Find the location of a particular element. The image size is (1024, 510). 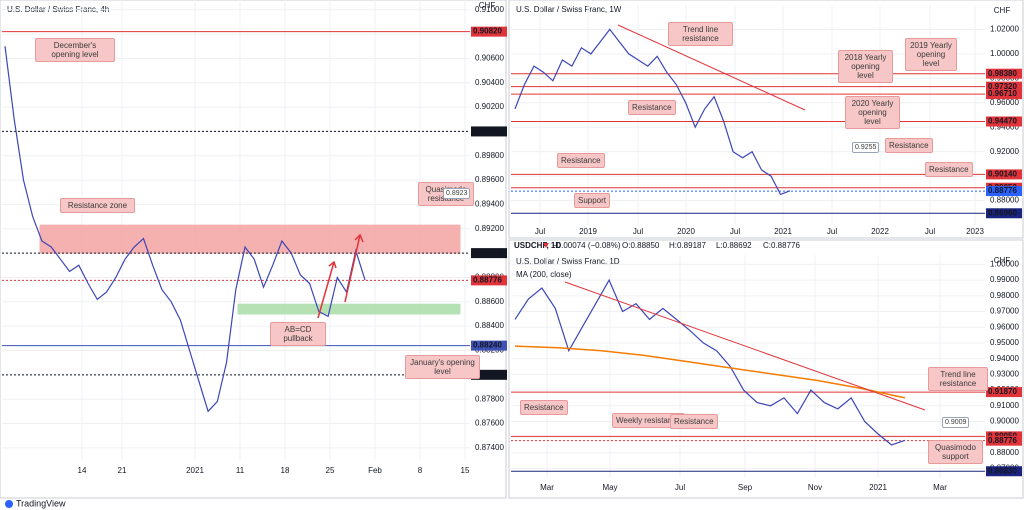

y-tick-label: 0.96000 is located at coordinates (1004, 102).